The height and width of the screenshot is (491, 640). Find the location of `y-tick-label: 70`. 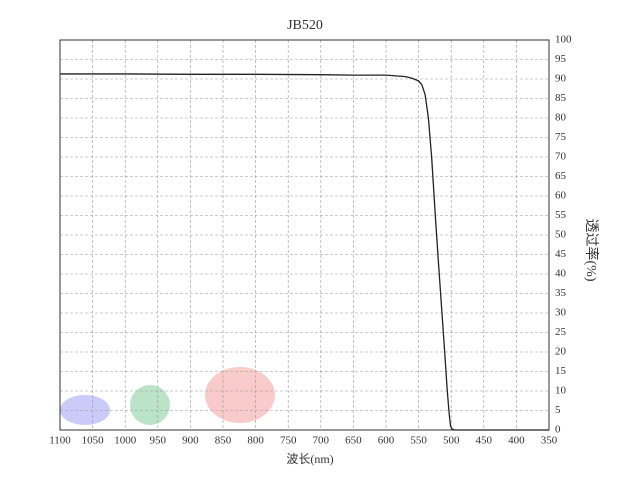

y-tick-label: 70 is located at coordinates (561, 157).